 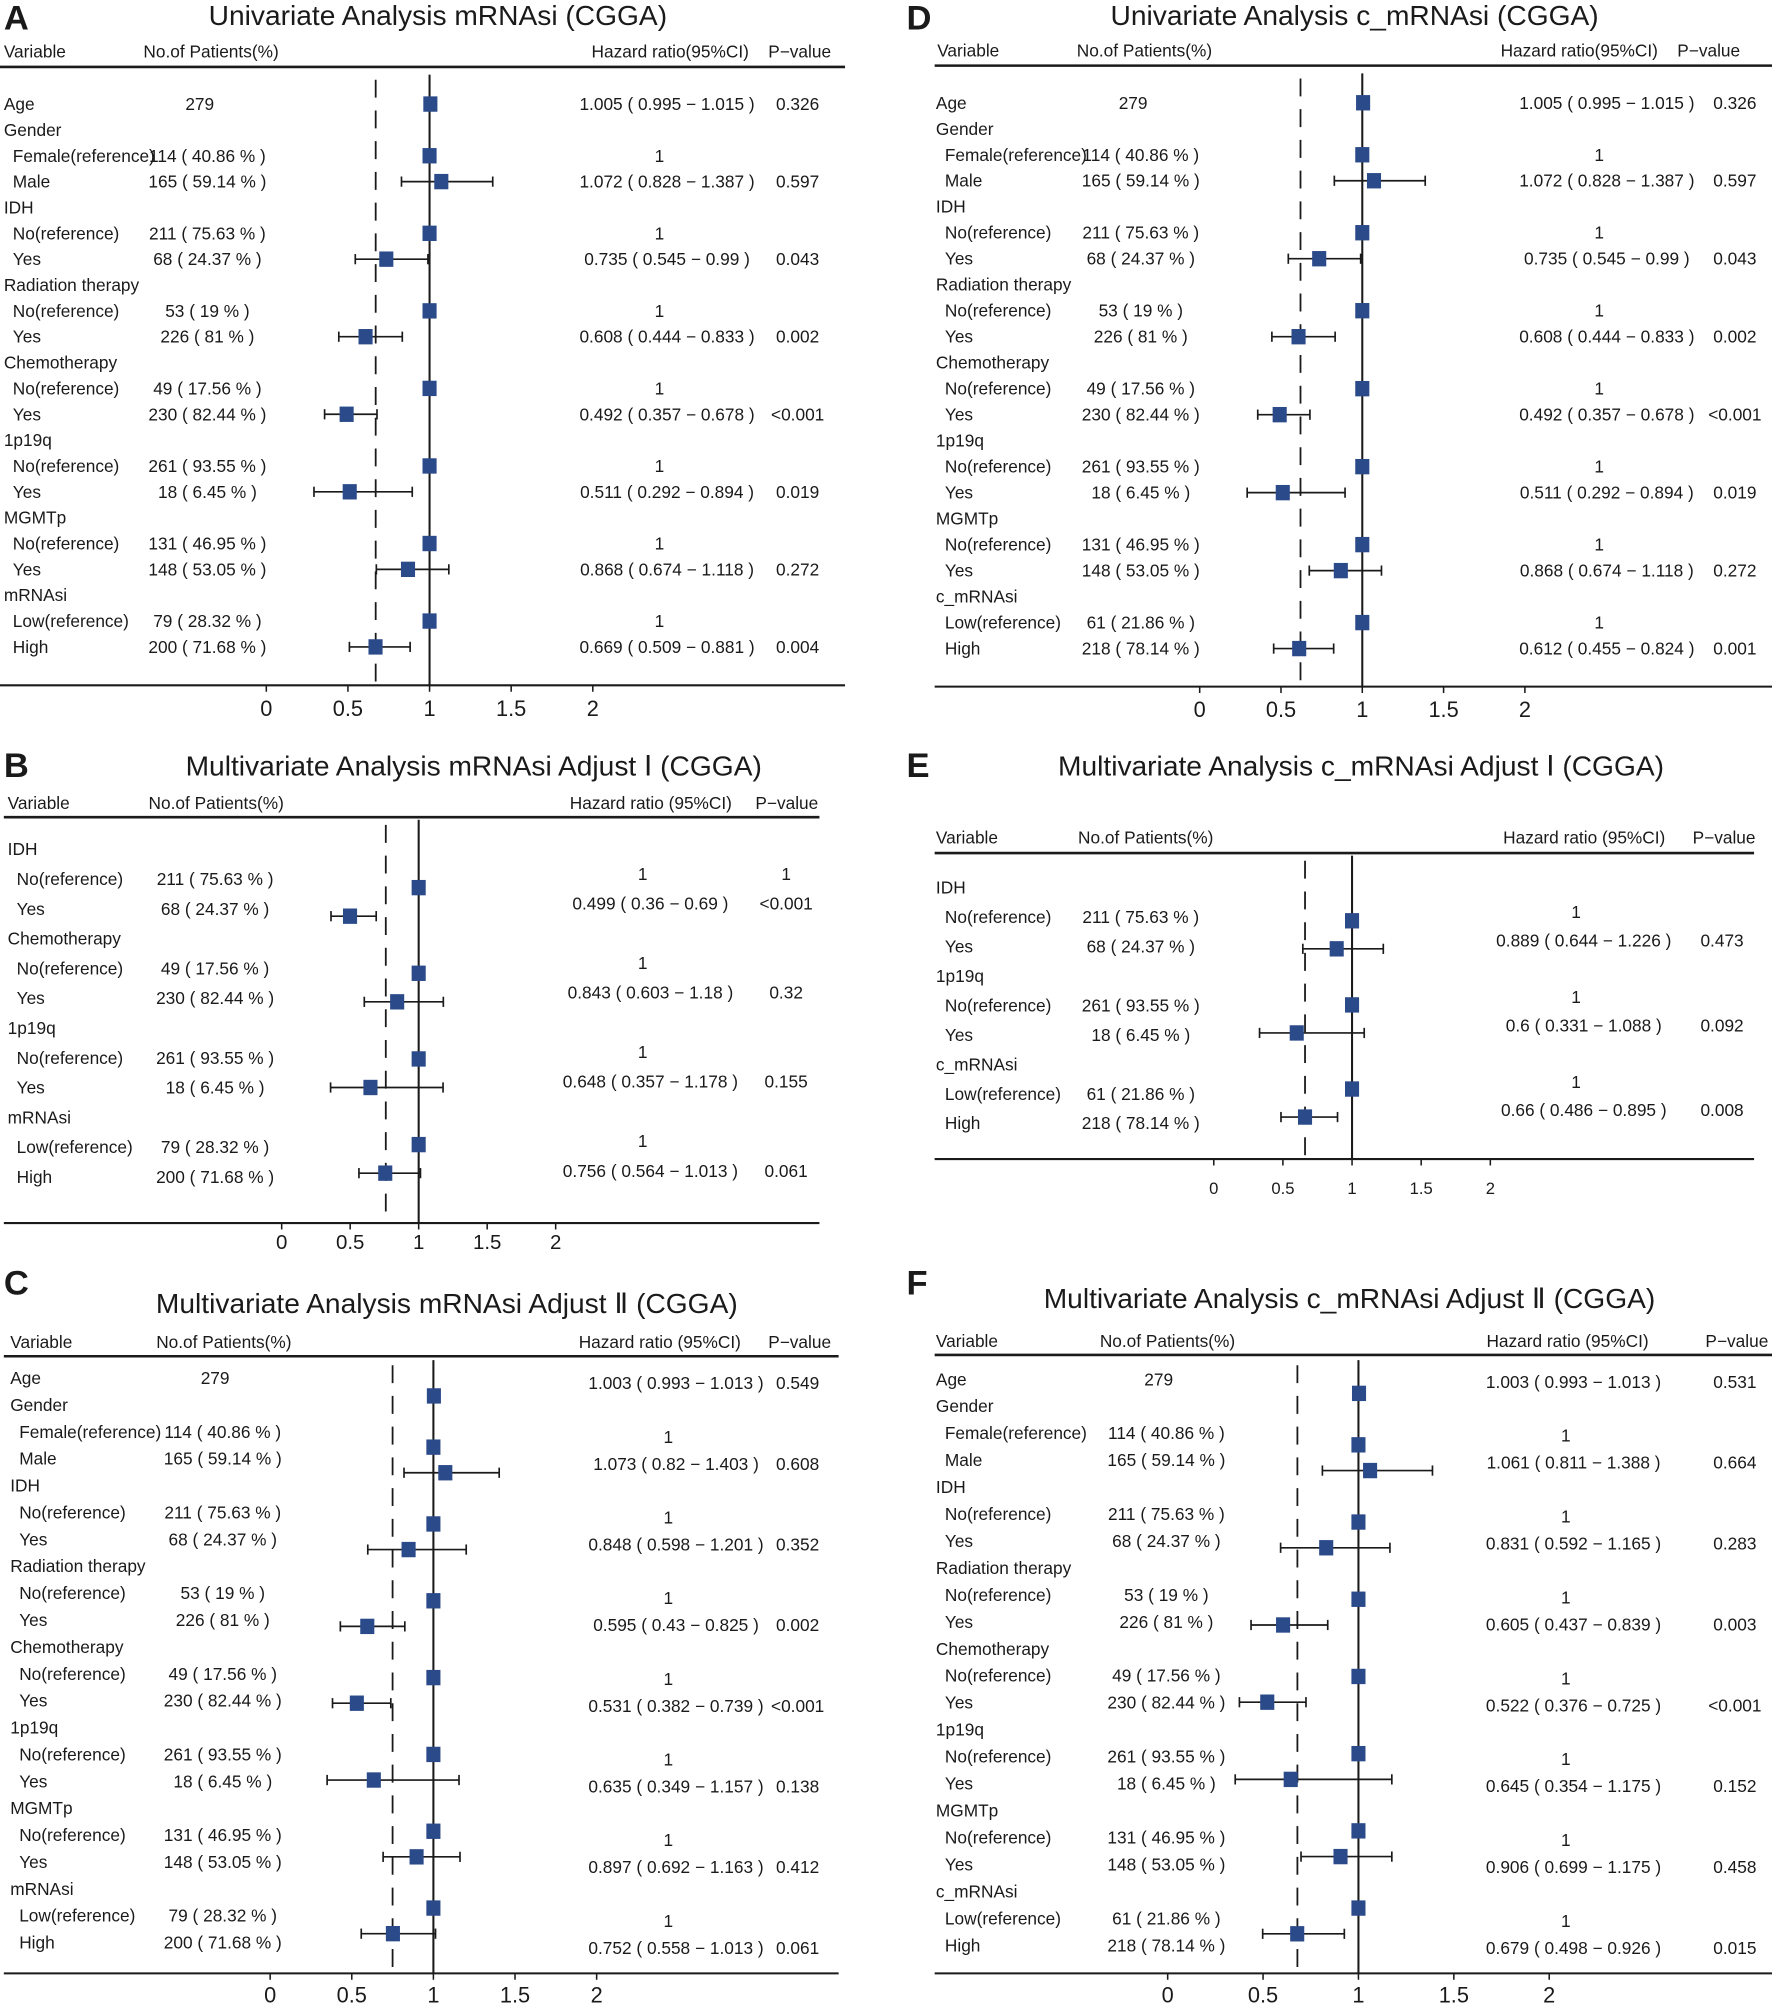 What do you see at coordinates (651, 993) in the screenshot?
I see `hazard-ratio-ci: 0.843 ( 0.603 − 1.18 )` at bounding box center [651, 993].